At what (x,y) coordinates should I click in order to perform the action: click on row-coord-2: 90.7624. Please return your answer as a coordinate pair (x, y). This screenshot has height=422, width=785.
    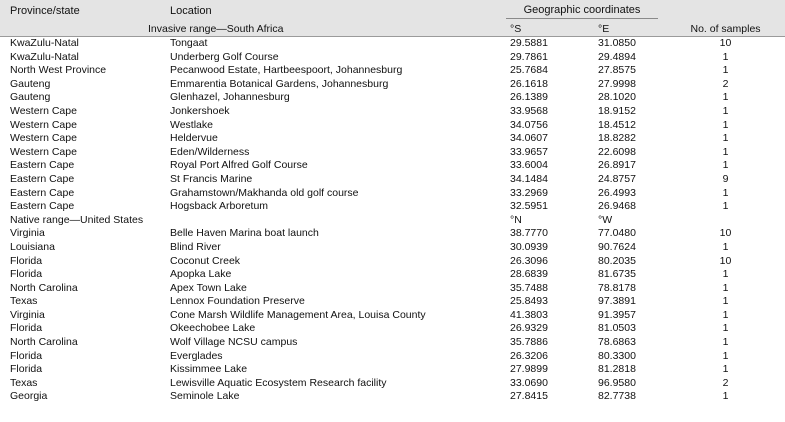
    Looking at the image, I should click on (617, 246).